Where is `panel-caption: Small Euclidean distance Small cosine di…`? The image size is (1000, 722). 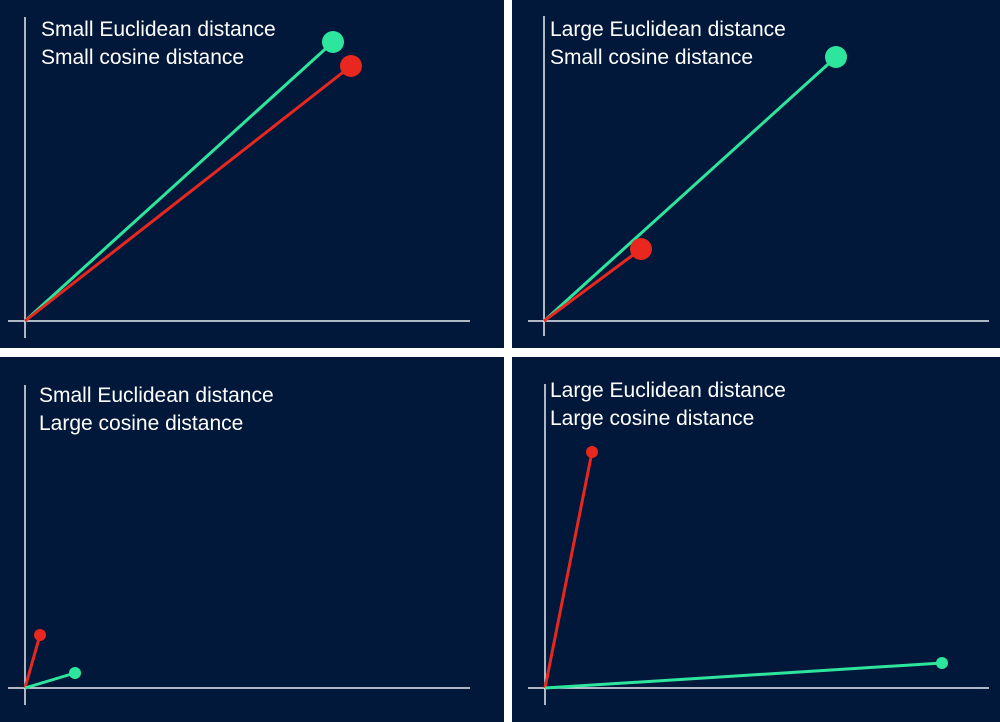
panel-caption: Small Euclidean distance Small cosine di… is located at coordinates (158, 44).